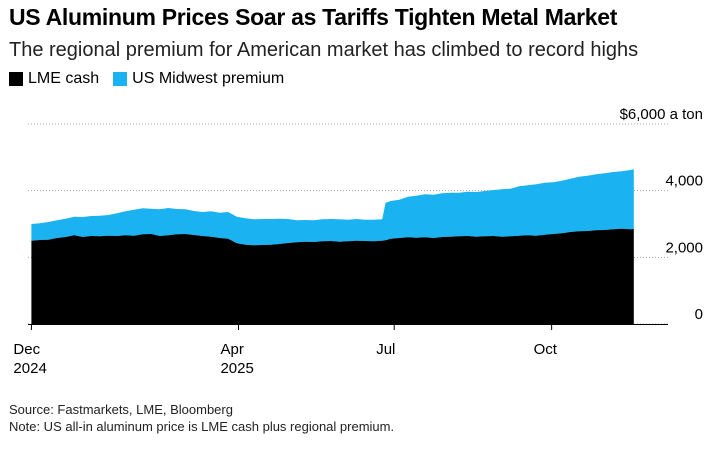  Describe the element at coordinates (661, 114) in the screenshot. I see `y-tick-label-0: $6,000 a ton` at that location.